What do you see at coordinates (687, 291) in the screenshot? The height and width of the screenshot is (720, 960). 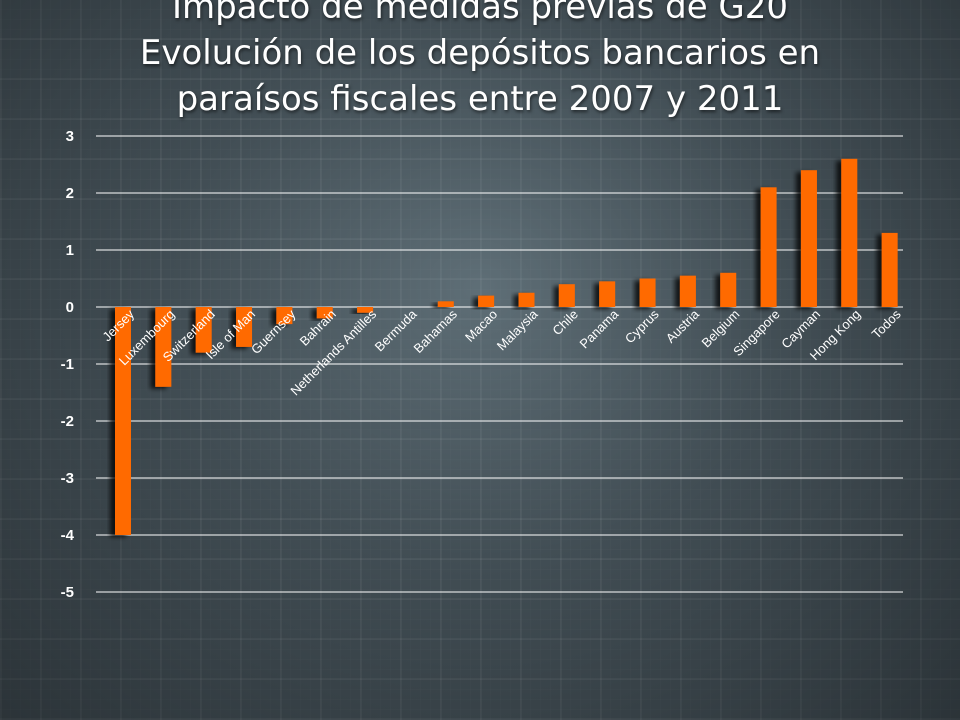 I see `bar-austria` at bounding box center [687, 291].